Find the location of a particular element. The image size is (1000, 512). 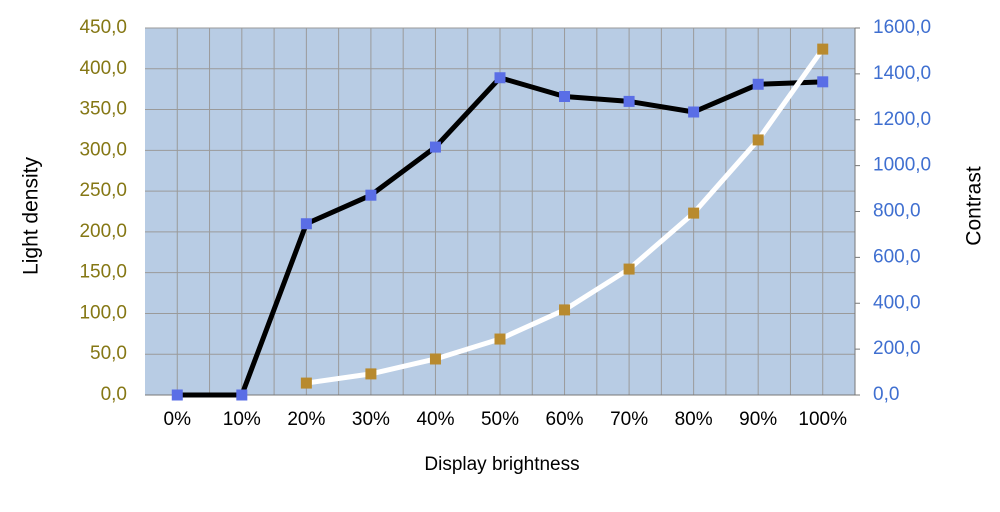

x-tick-label: 70% is located at coordinates (629, 419).